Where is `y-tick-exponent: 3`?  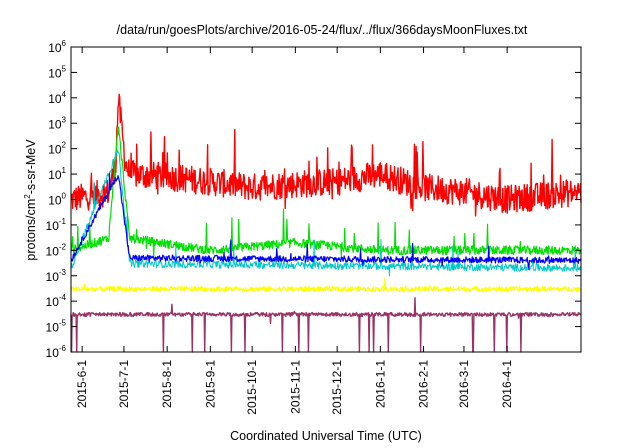 y-tick-exponent: 3 is located at coordinates (64, 119).